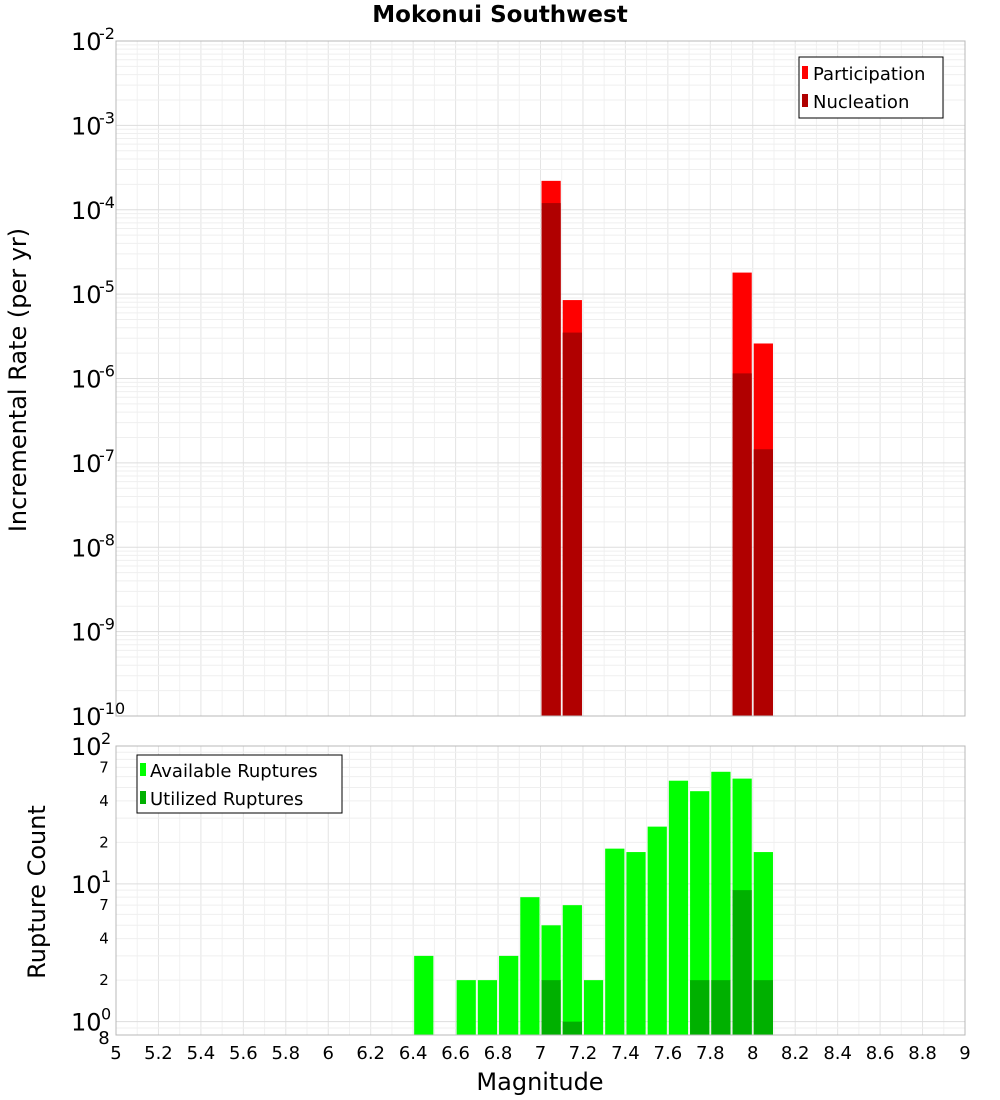  What do you see at coordinates (509, 995) in the screenshot?
I see `bar-available-ruptures-6.85` at bounding box center [509, 995].